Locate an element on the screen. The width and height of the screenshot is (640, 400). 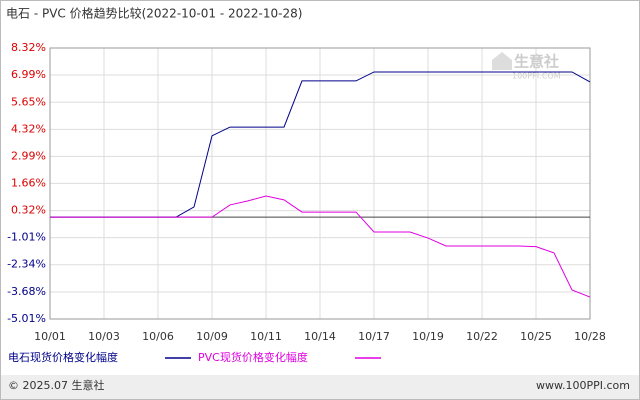
y-tick-label: 1.66% is located at coordinates (28, 182).